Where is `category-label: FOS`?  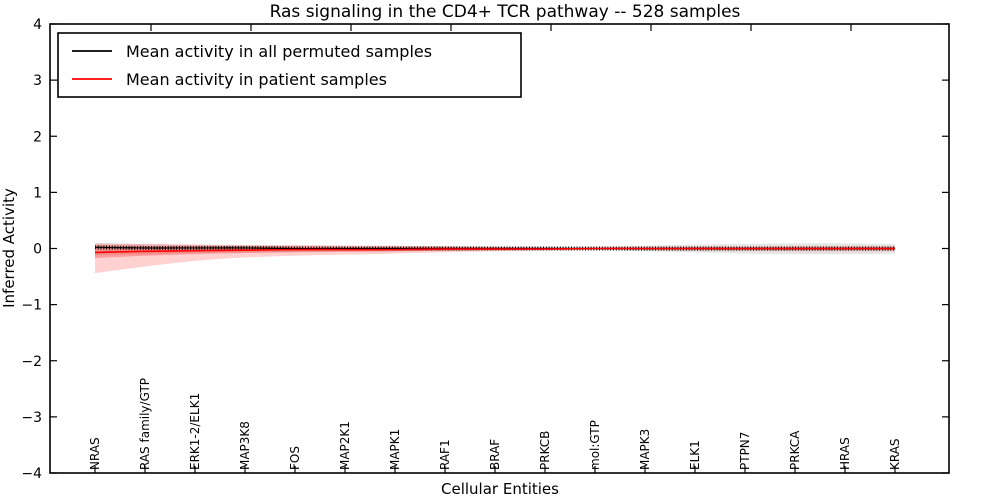 category-label: FOS is located at coordinates (295, 458).